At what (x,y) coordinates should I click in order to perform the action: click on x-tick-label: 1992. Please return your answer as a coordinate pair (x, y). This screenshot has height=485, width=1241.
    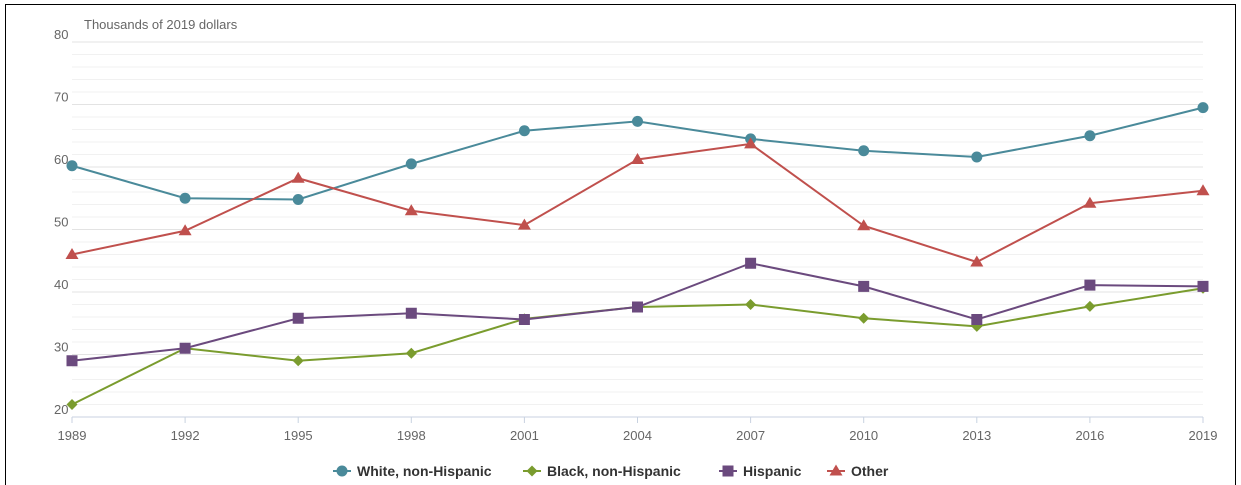
    Looking at the image, I should click on (185, 435).